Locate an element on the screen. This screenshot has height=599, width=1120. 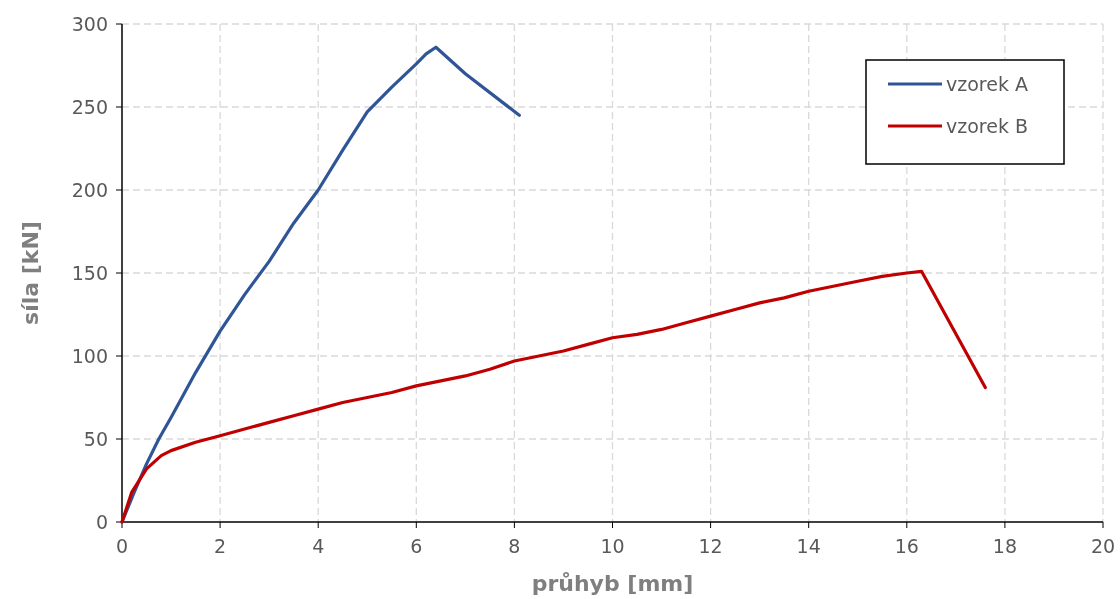
y-tick-label: 250 is located at coordinates (89, 107).